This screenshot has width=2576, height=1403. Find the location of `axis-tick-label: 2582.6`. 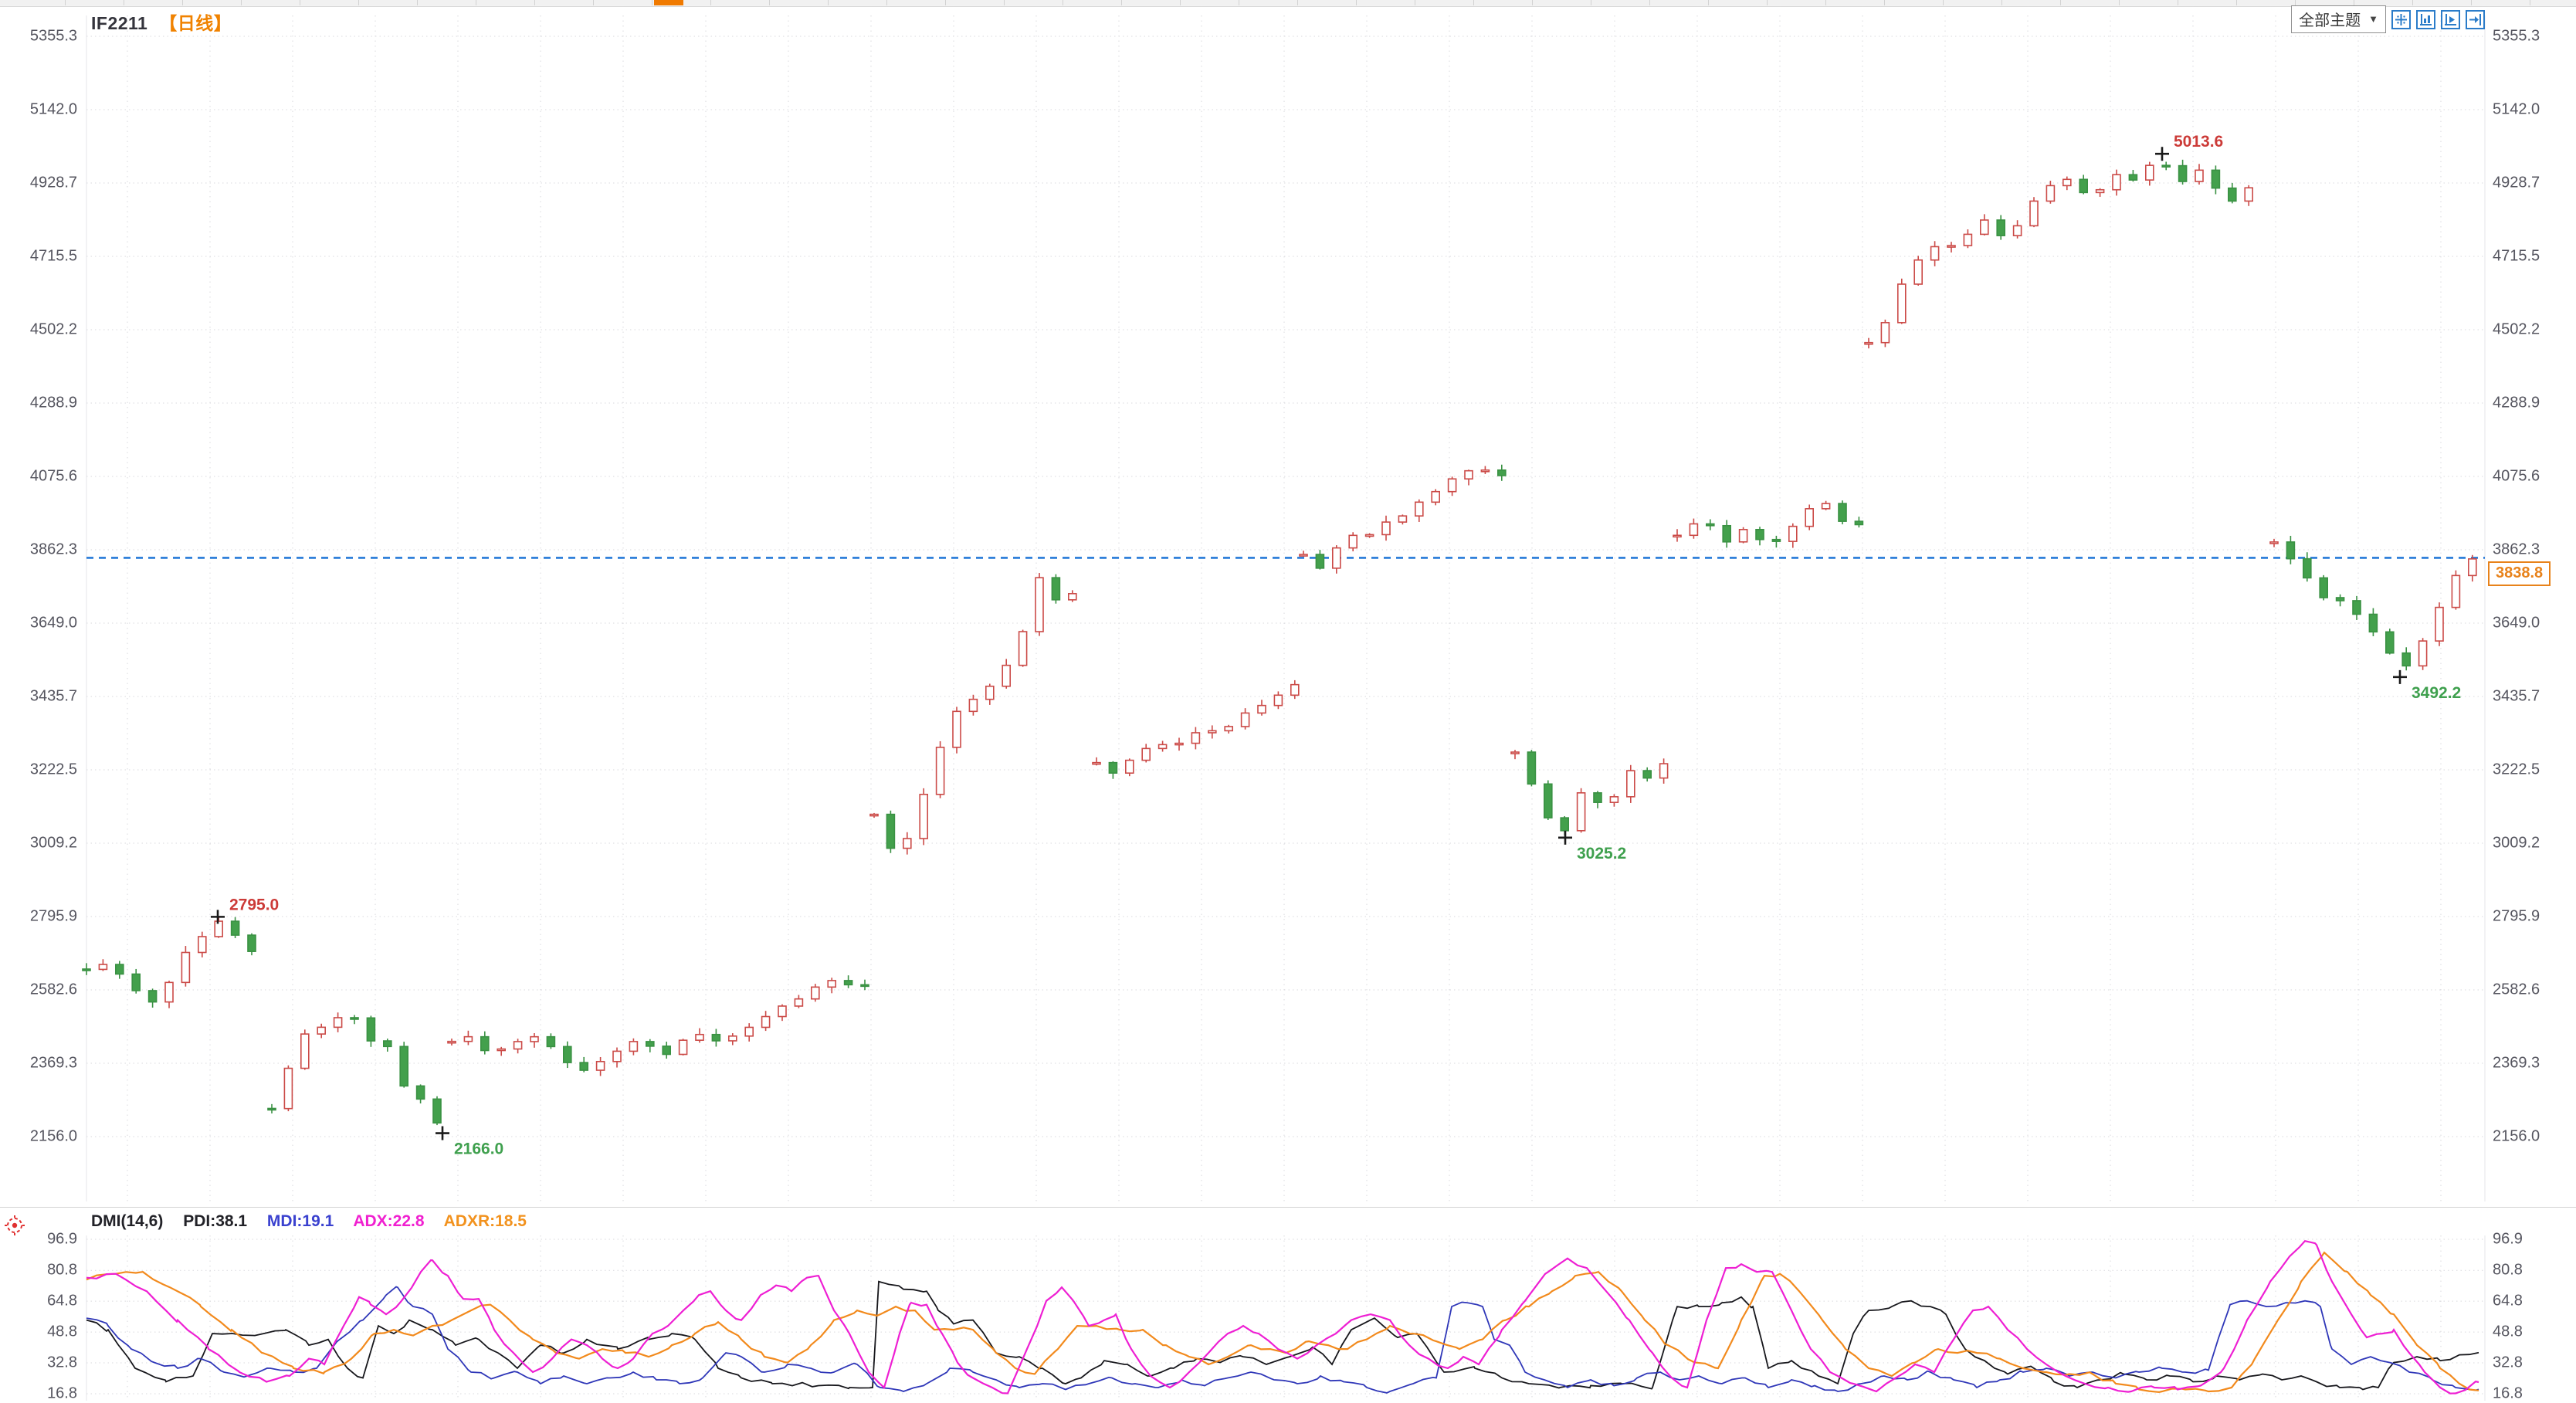

axis-tick-label: 2582.6 is located at coordinates (2516, 990).